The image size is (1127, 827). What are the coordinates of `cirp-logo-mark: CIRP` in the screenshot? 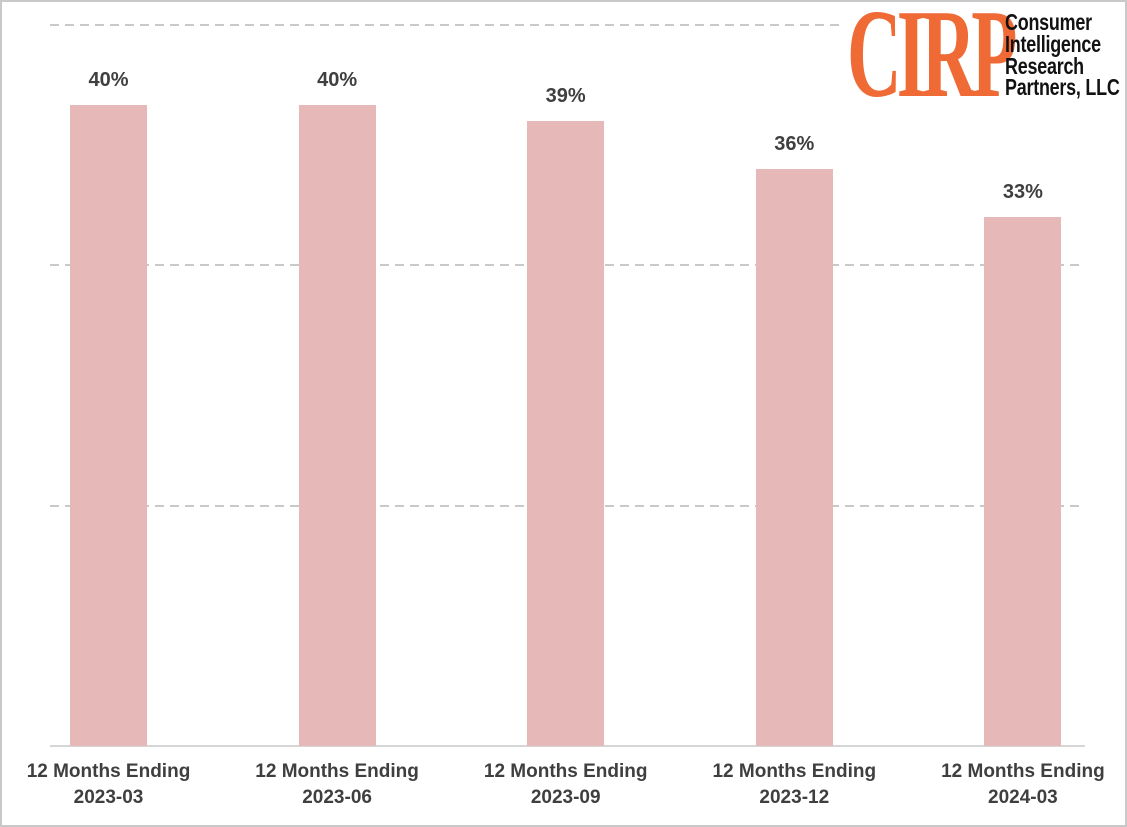 It's located at (932, 63).